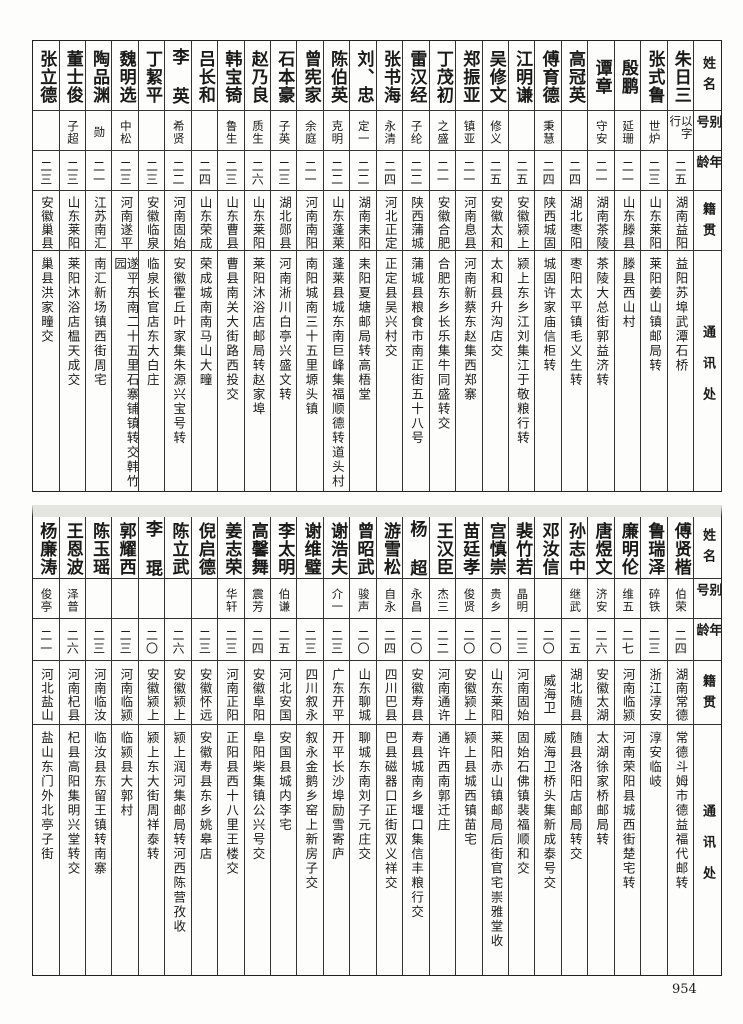 Image resolution: width=743 pixels, height=1024 pixels. What do you see at coordinates (442, 693) in the screenshot?
I see `person-native-place: 河南通许` at bounding box center [442, 693].